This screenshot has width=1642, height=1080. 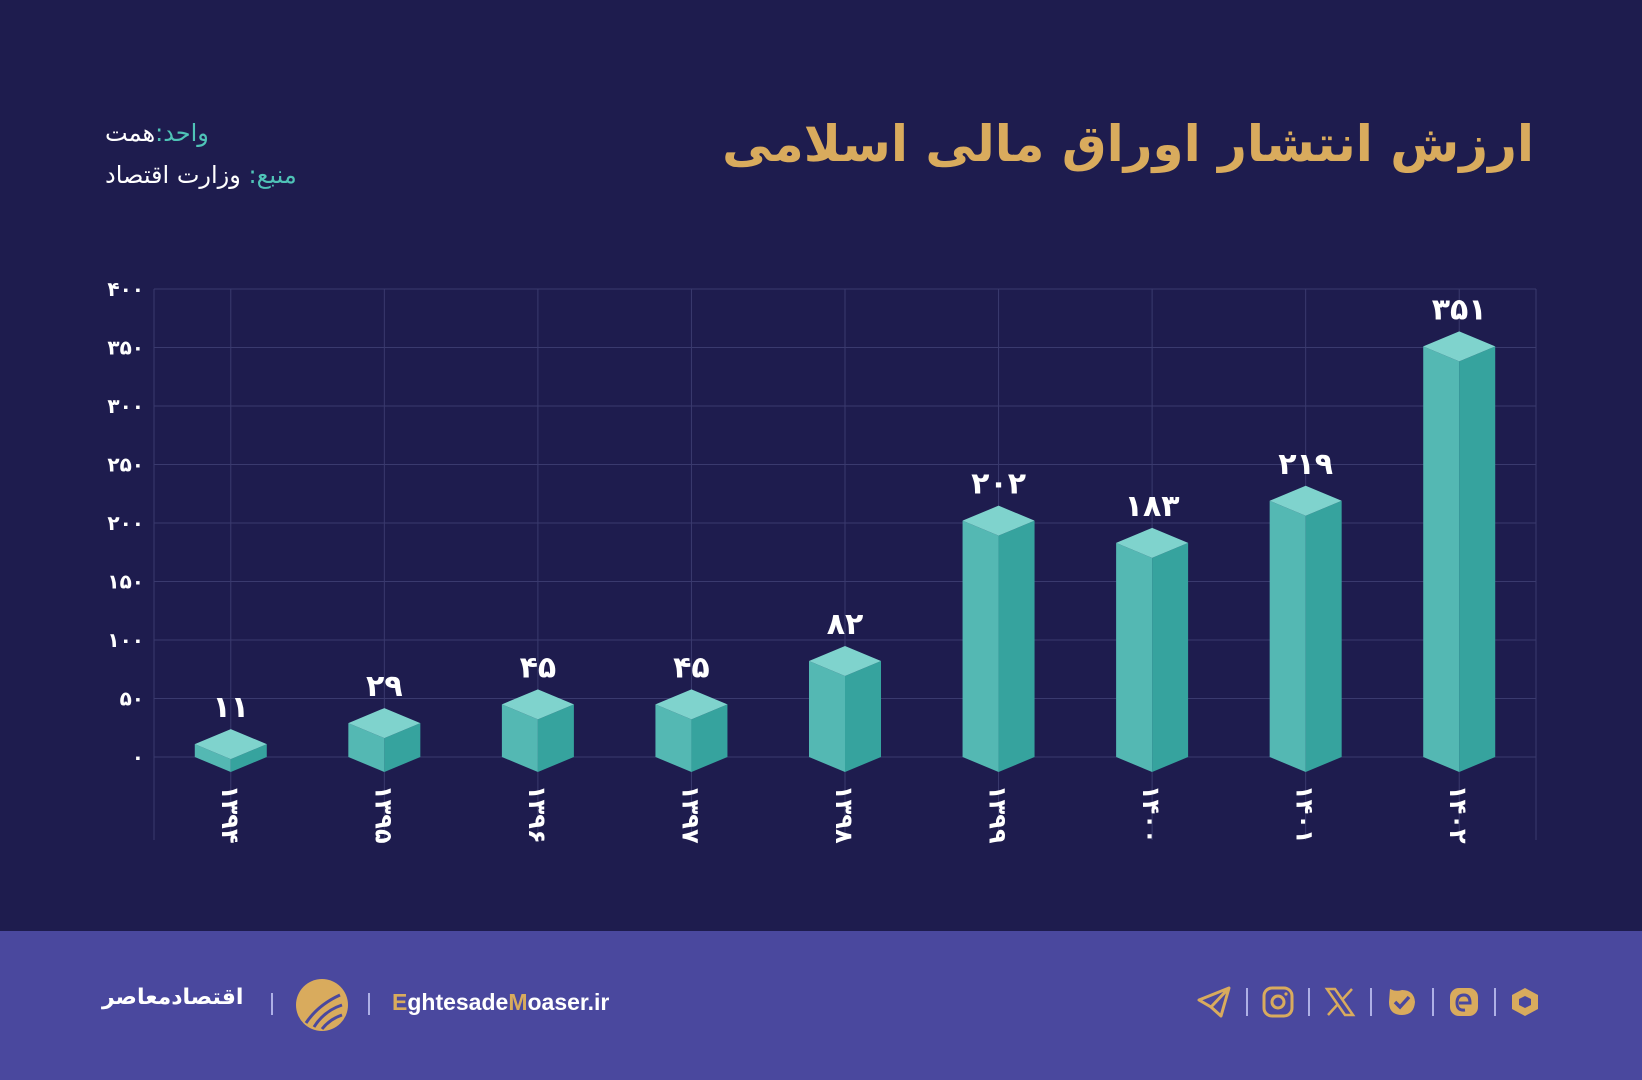 What do you see at coordinates (125, 348) in the screenshot?
I see `y-tick-label: ۳۵۰` at bounding box center [125, 348].